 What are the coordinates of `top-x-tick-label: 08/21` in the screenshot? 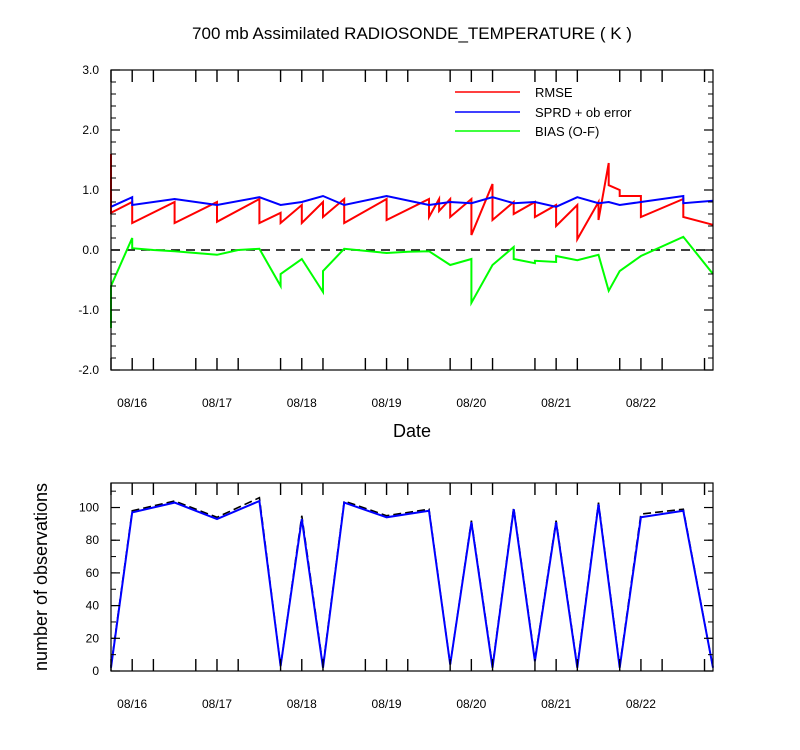 It's located at (556, 403).